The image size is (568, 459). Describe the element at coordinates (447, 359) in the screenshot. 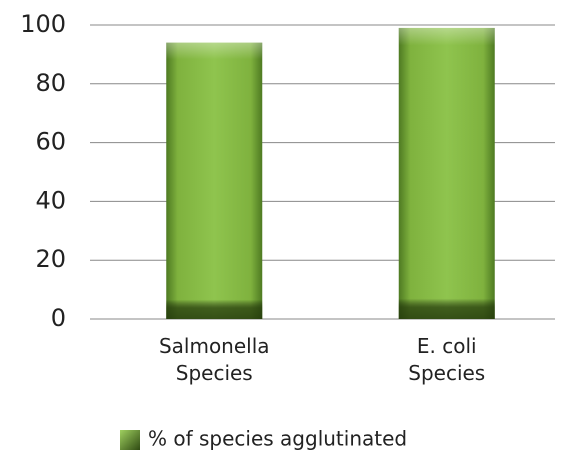

I see `x-tick-label: E. coli Species` at that location.